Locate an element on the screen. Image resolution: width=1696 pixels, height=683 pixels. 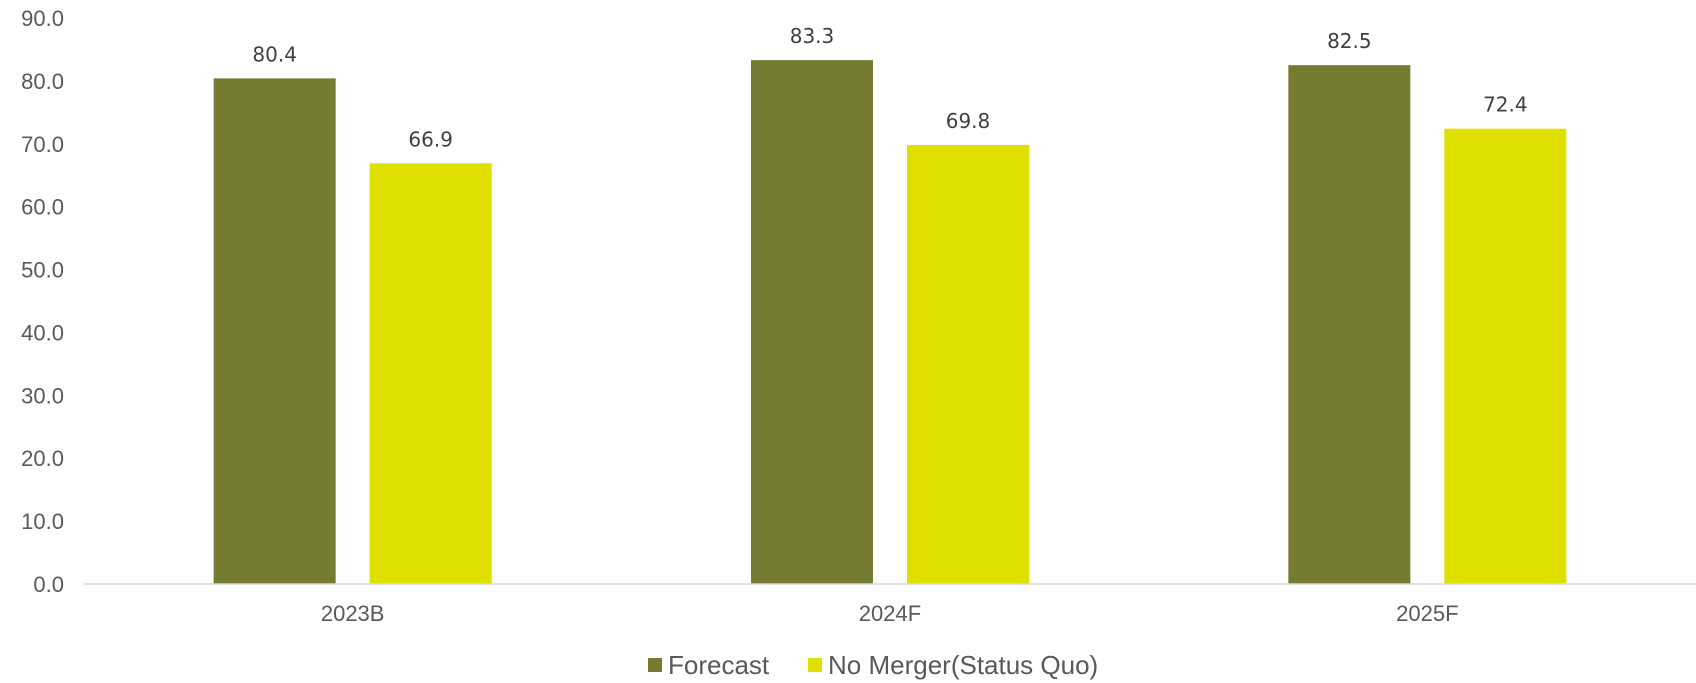
y-tick-label: 50.0 is located at coordinates (42, 270).